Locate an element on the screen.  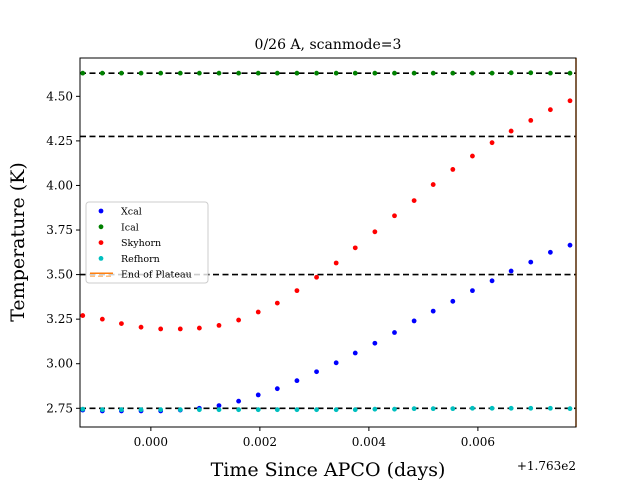
chart-title: 0/26 A, scanmode=3 is located at coordinates (328, 45).